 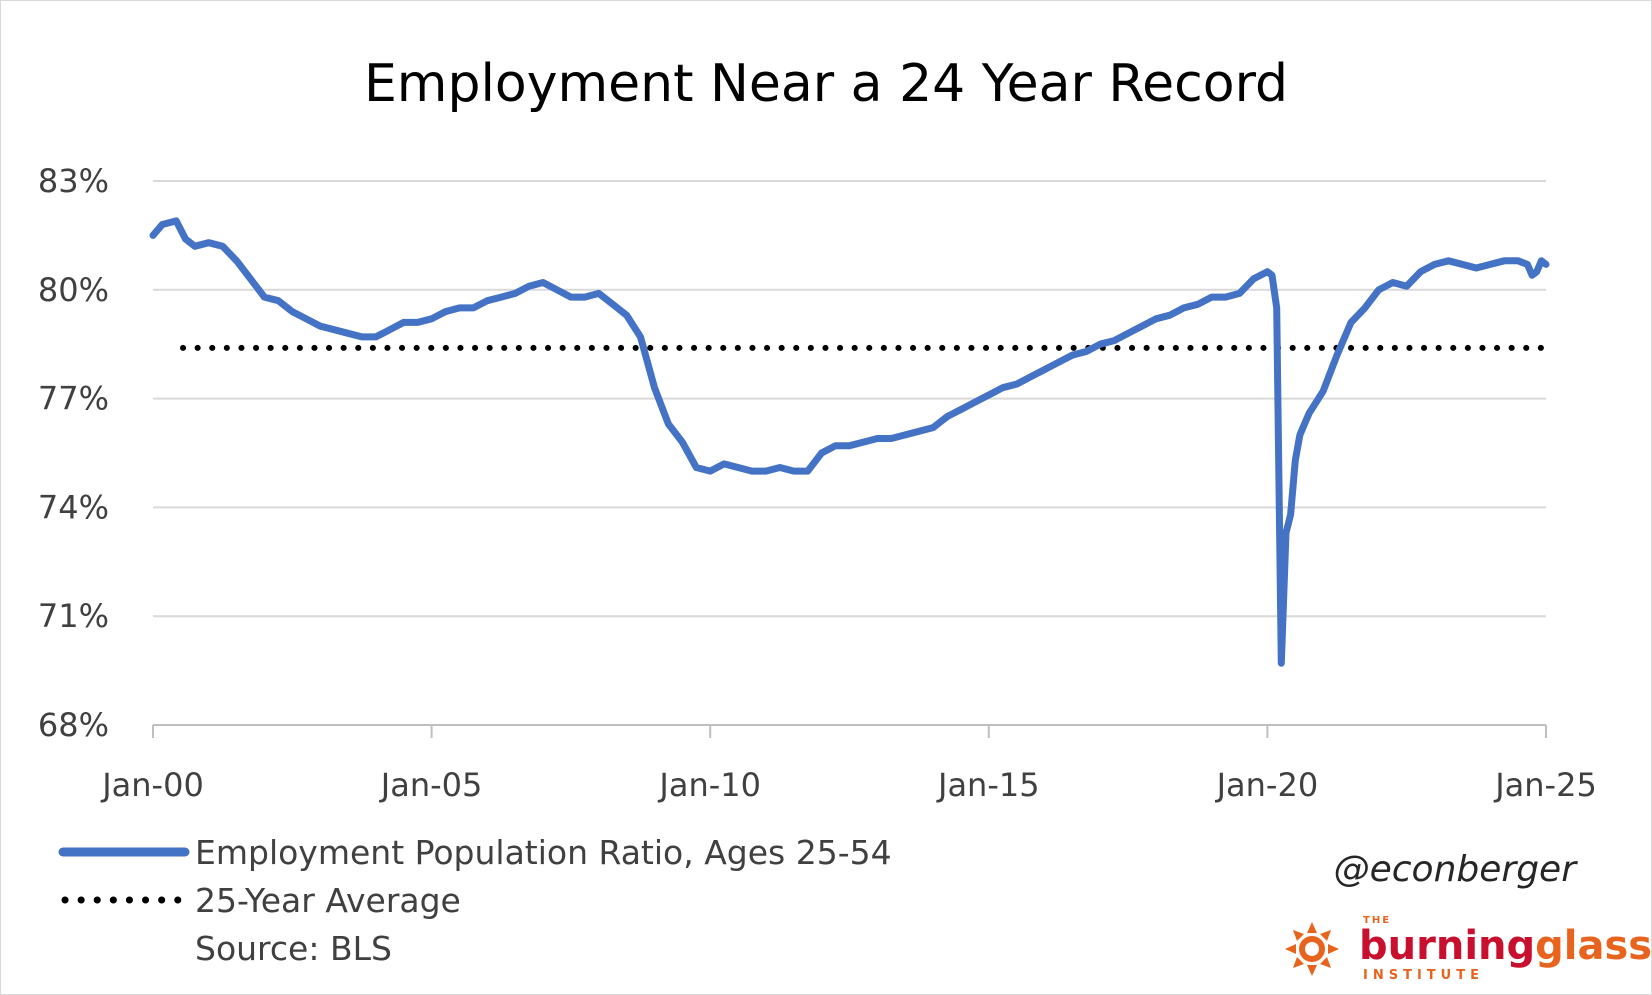 I want to click on logo-text-the: THE, so click(x=1377, y=920).